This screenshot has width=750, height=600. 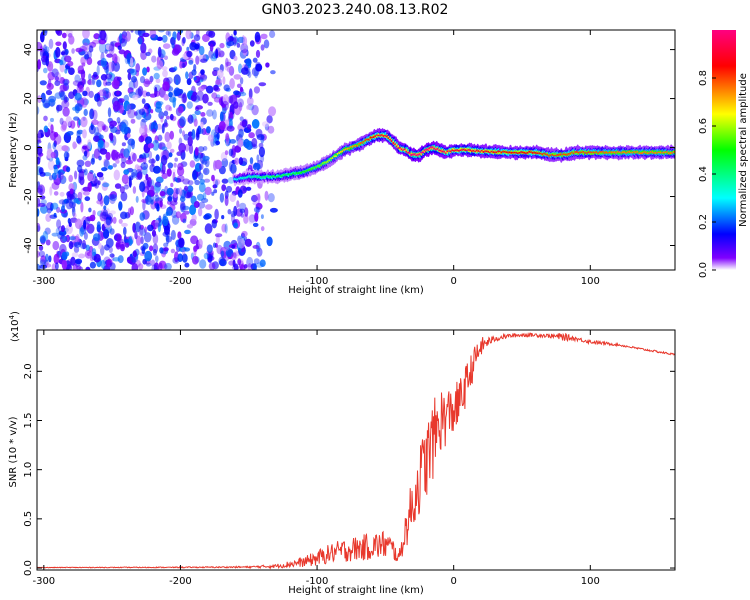 What do you see at coordinates (13, 451) in the screenshot?
I see `snr-ylabel: SNR (10 * v/v)` at bounding box center [13, 451].